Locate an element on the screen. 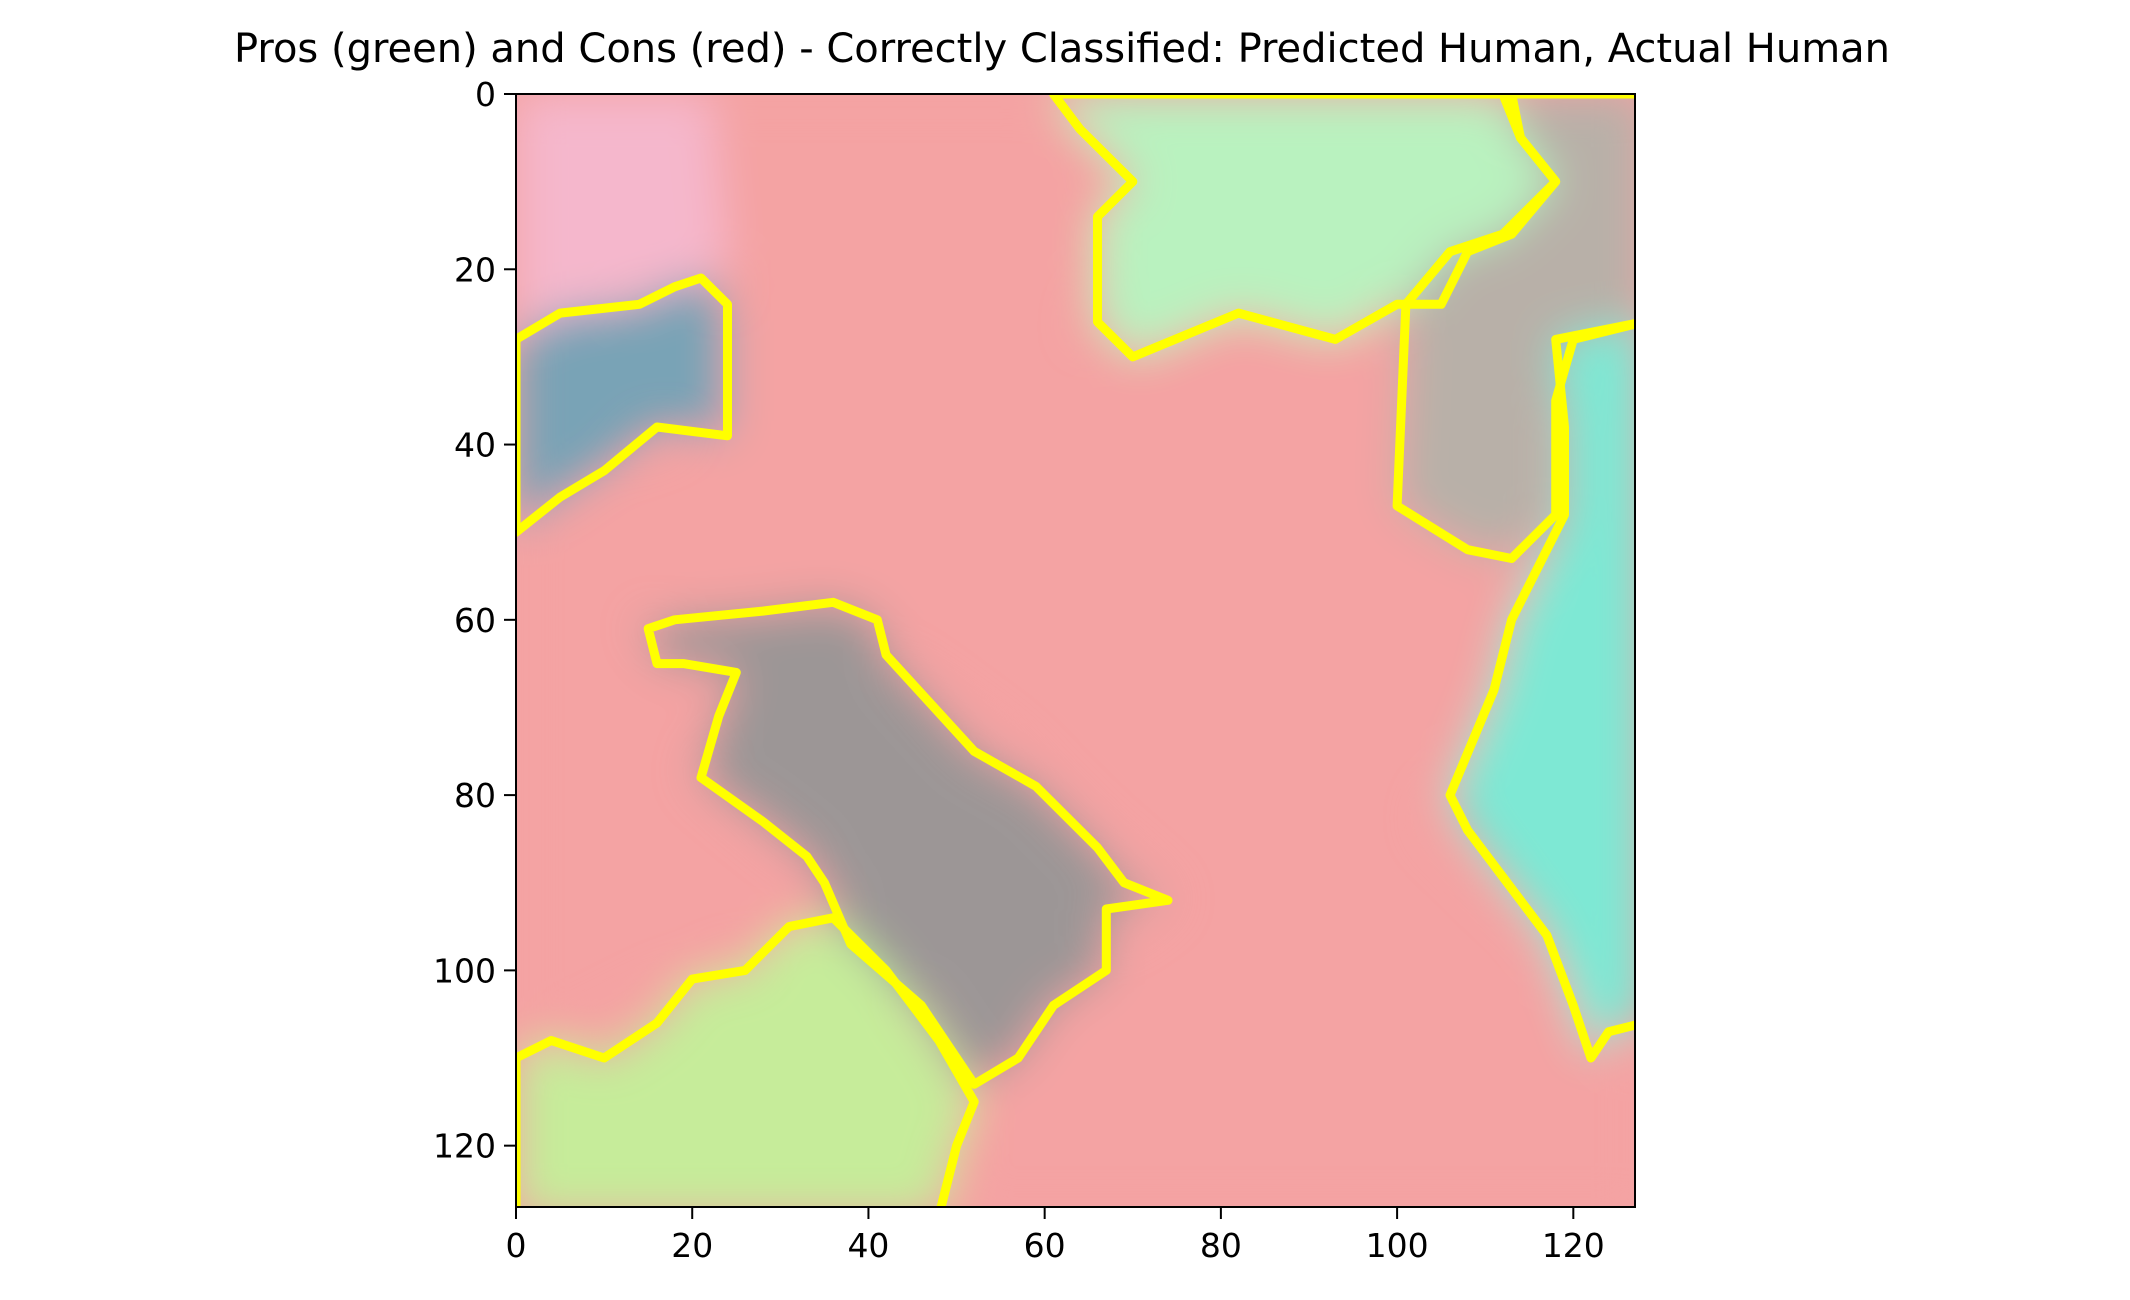  boundary-right-cyan is located at coordinates (1540, 691).